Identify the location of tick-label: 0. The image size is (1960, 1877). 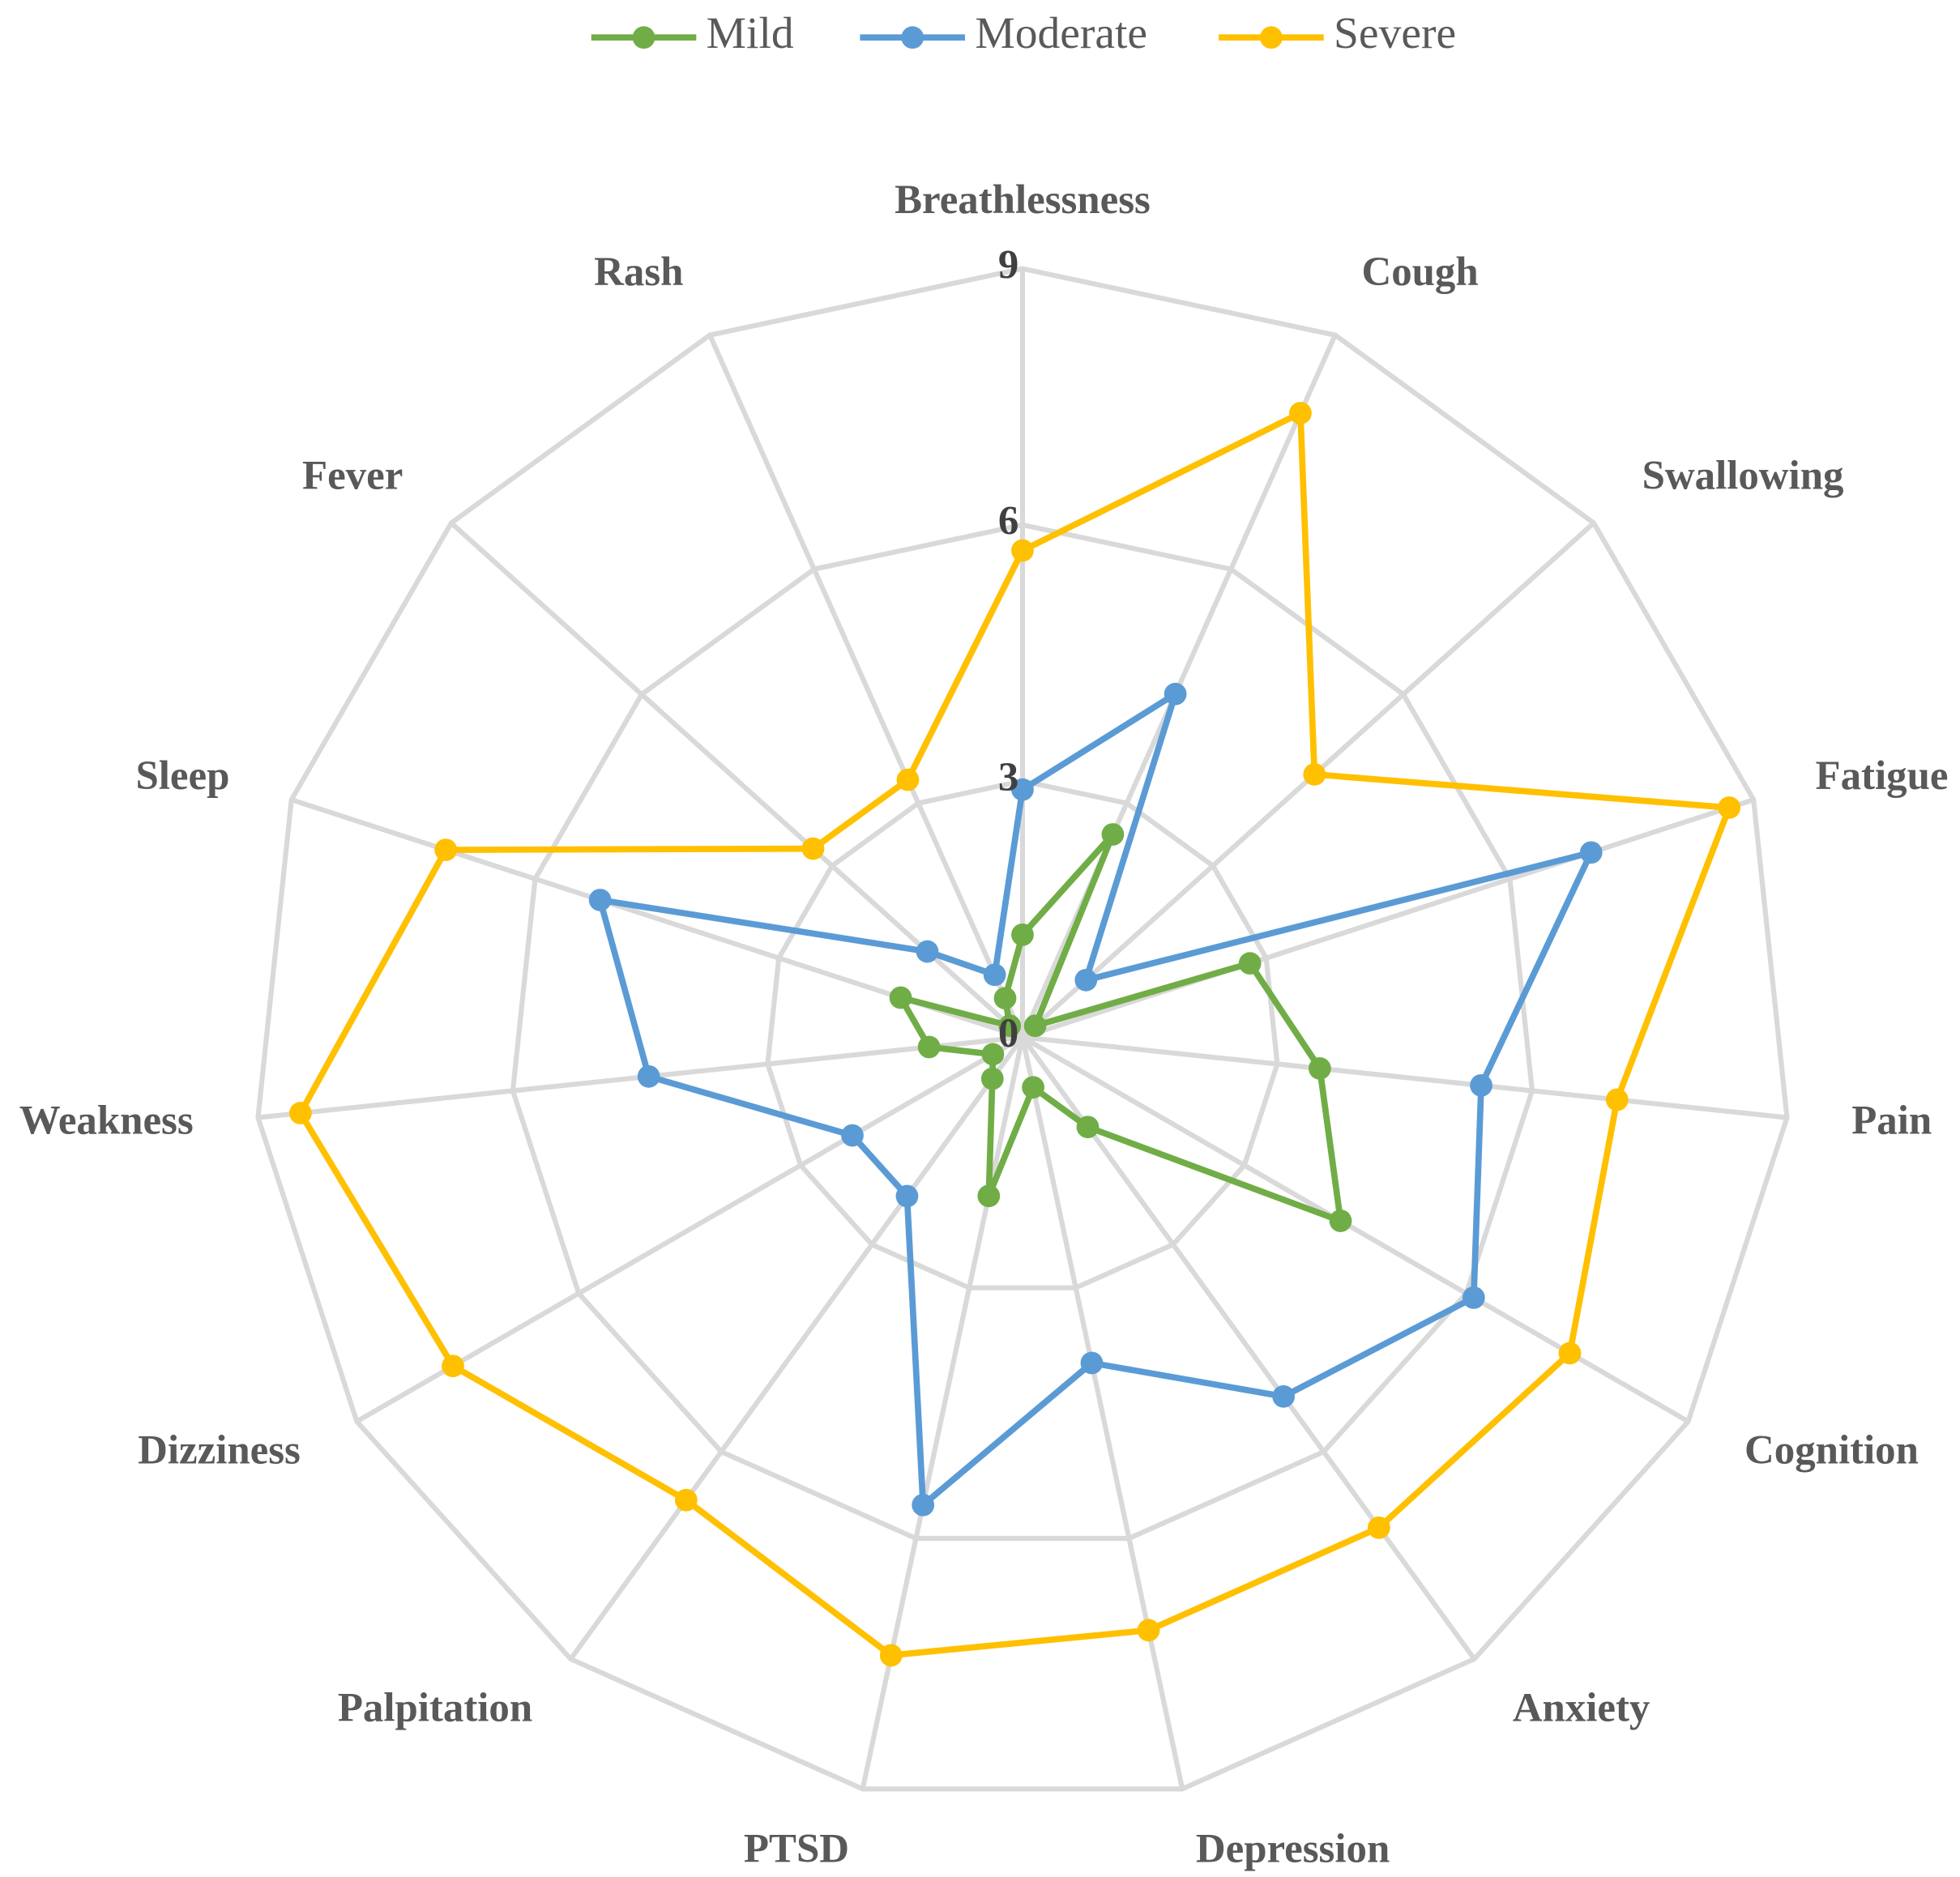
(1008, 1033).